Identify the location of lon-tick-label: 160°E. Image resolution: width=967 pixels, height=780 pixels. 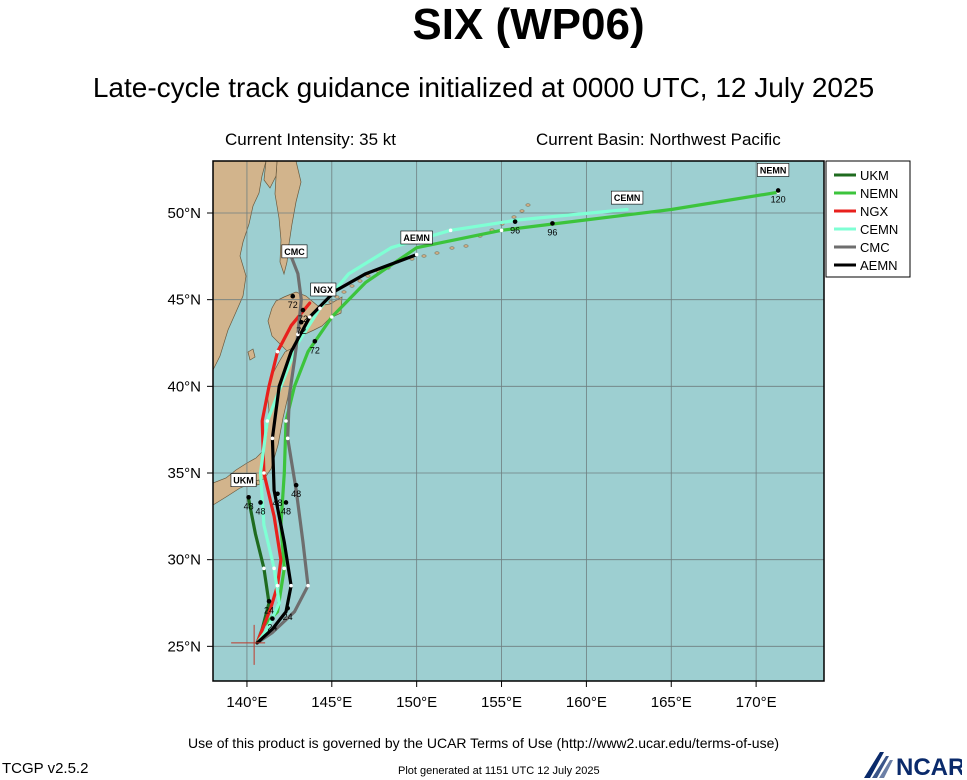
(586, 702).